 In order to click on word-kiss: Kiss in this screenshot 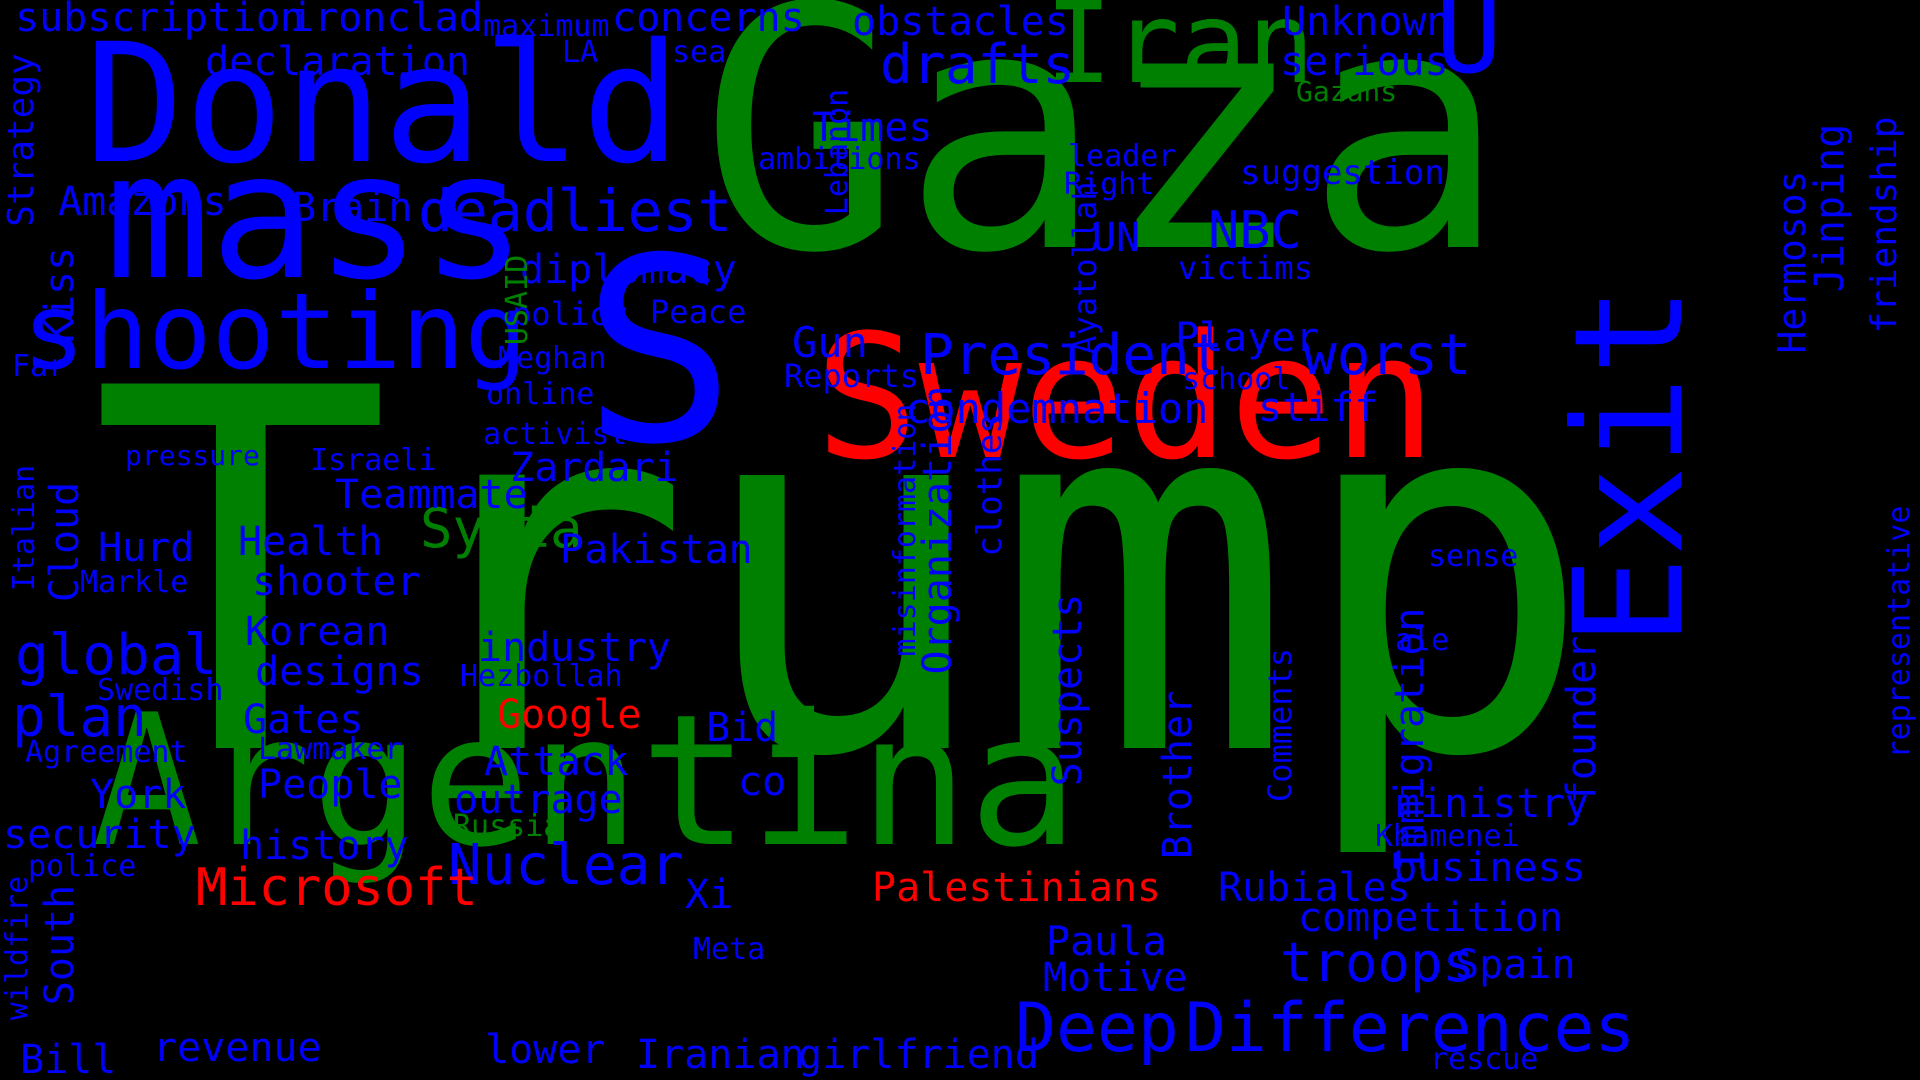, I will do `click(60, 295)`.